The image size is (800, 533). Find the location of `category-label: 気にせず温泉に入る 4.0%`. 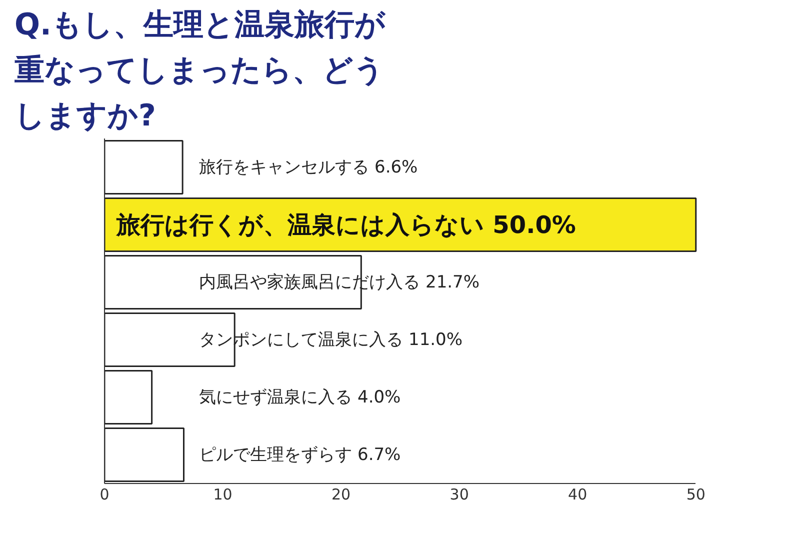

category-label: 気にせず温泉に入る 4.0% is located at coordinates (300, 397).